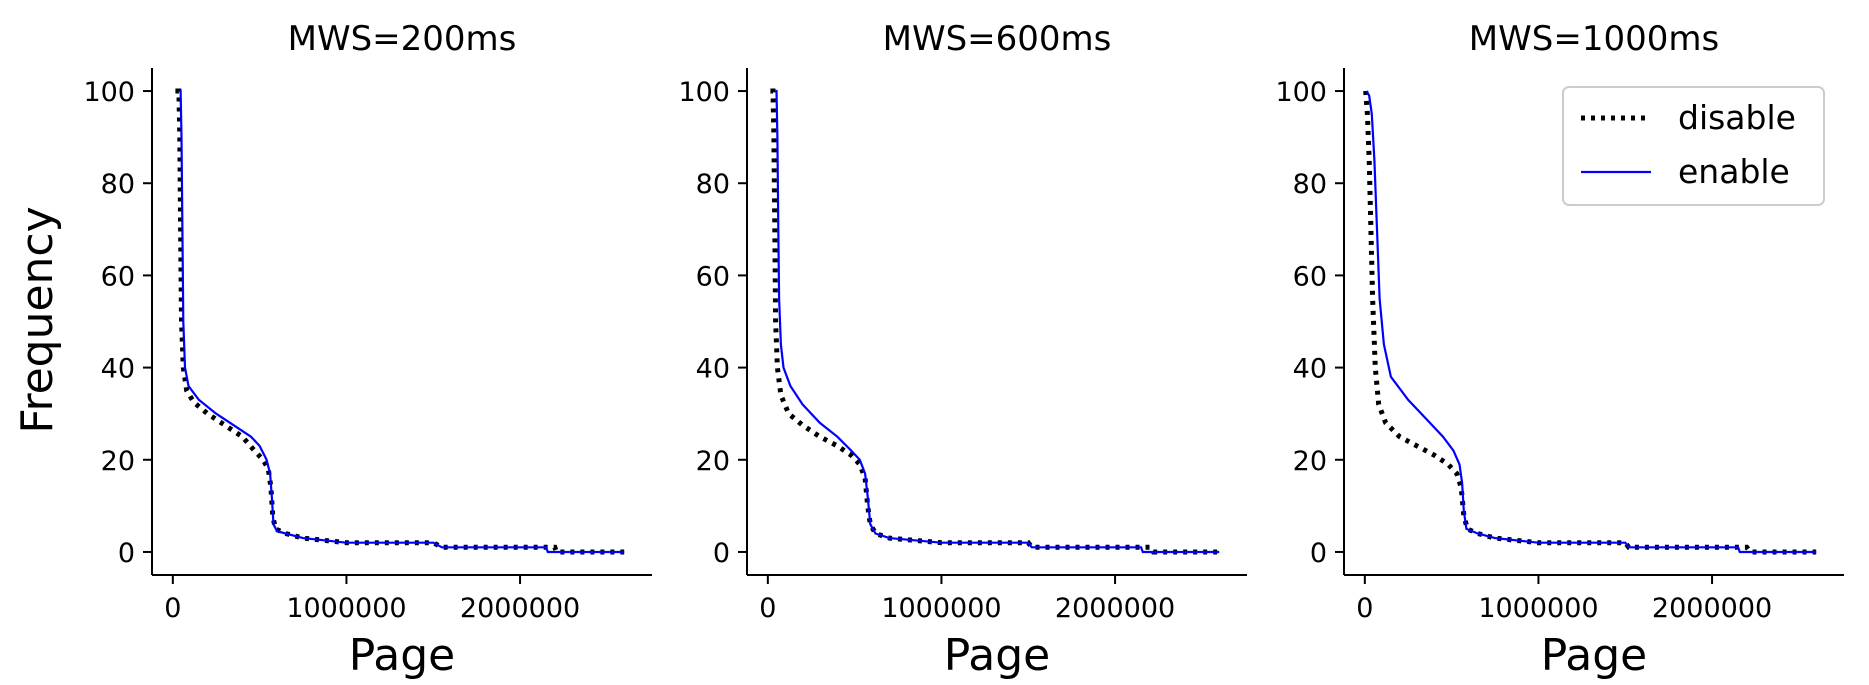 Image resolution: width=1869 pixels, height=685 pixels. What do you see at coordinates (997, 39) in the screenshot?
I see `panel-title: MWS=600ms` at bounding box center [997, 39].